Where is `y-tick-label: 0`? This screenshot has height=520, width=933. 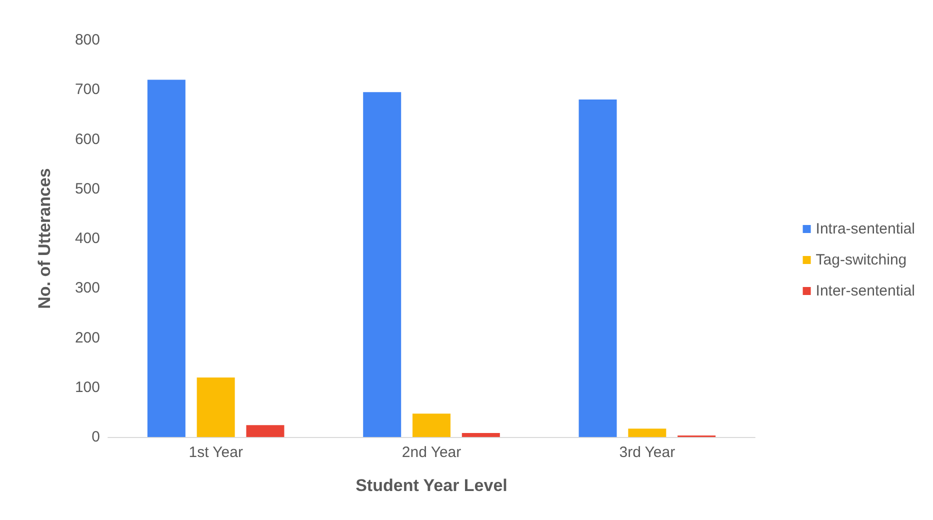 y-tick-label: 0 is located at coordinates (96, 437).